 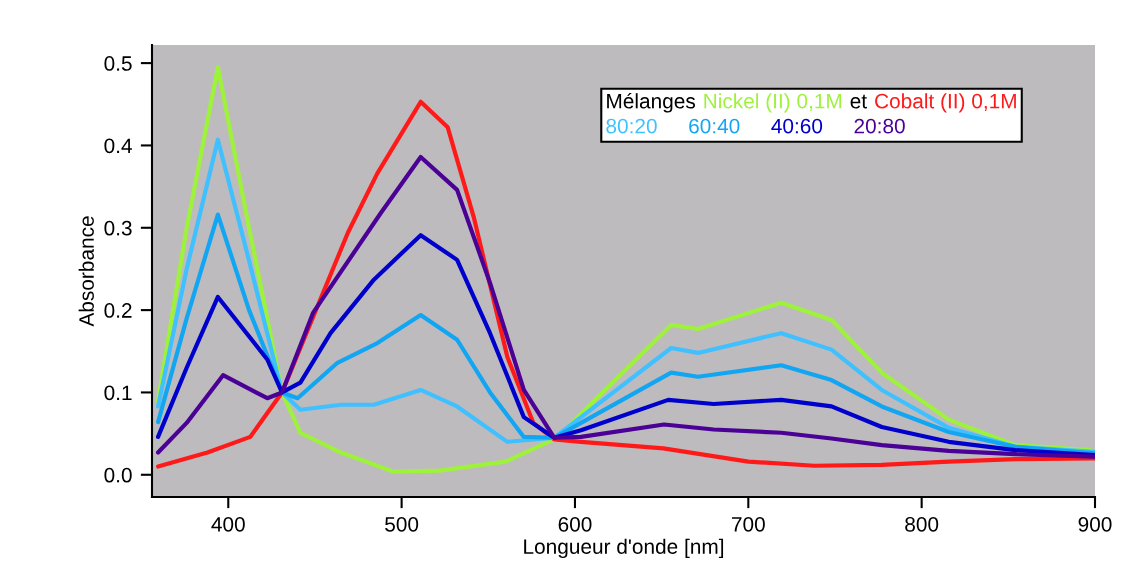 What do you see at coordinates (228, 524) in the screenshot?
I see `x-tick-label: 400` at bounding box center [228, 524].